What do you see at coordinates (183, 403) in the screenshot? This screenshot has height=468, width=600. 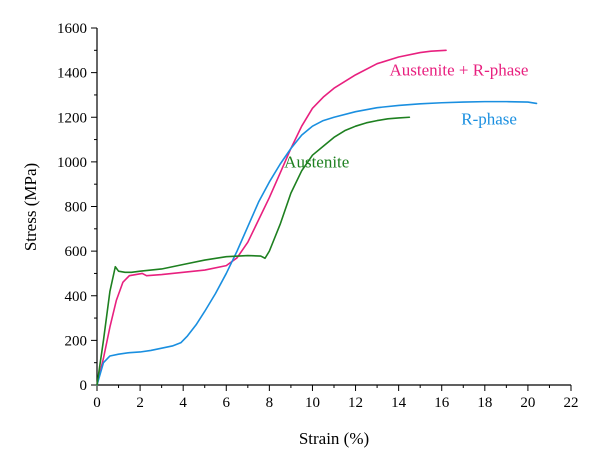 I see `x-tick-label: 4` at bounding box center [183, 403].